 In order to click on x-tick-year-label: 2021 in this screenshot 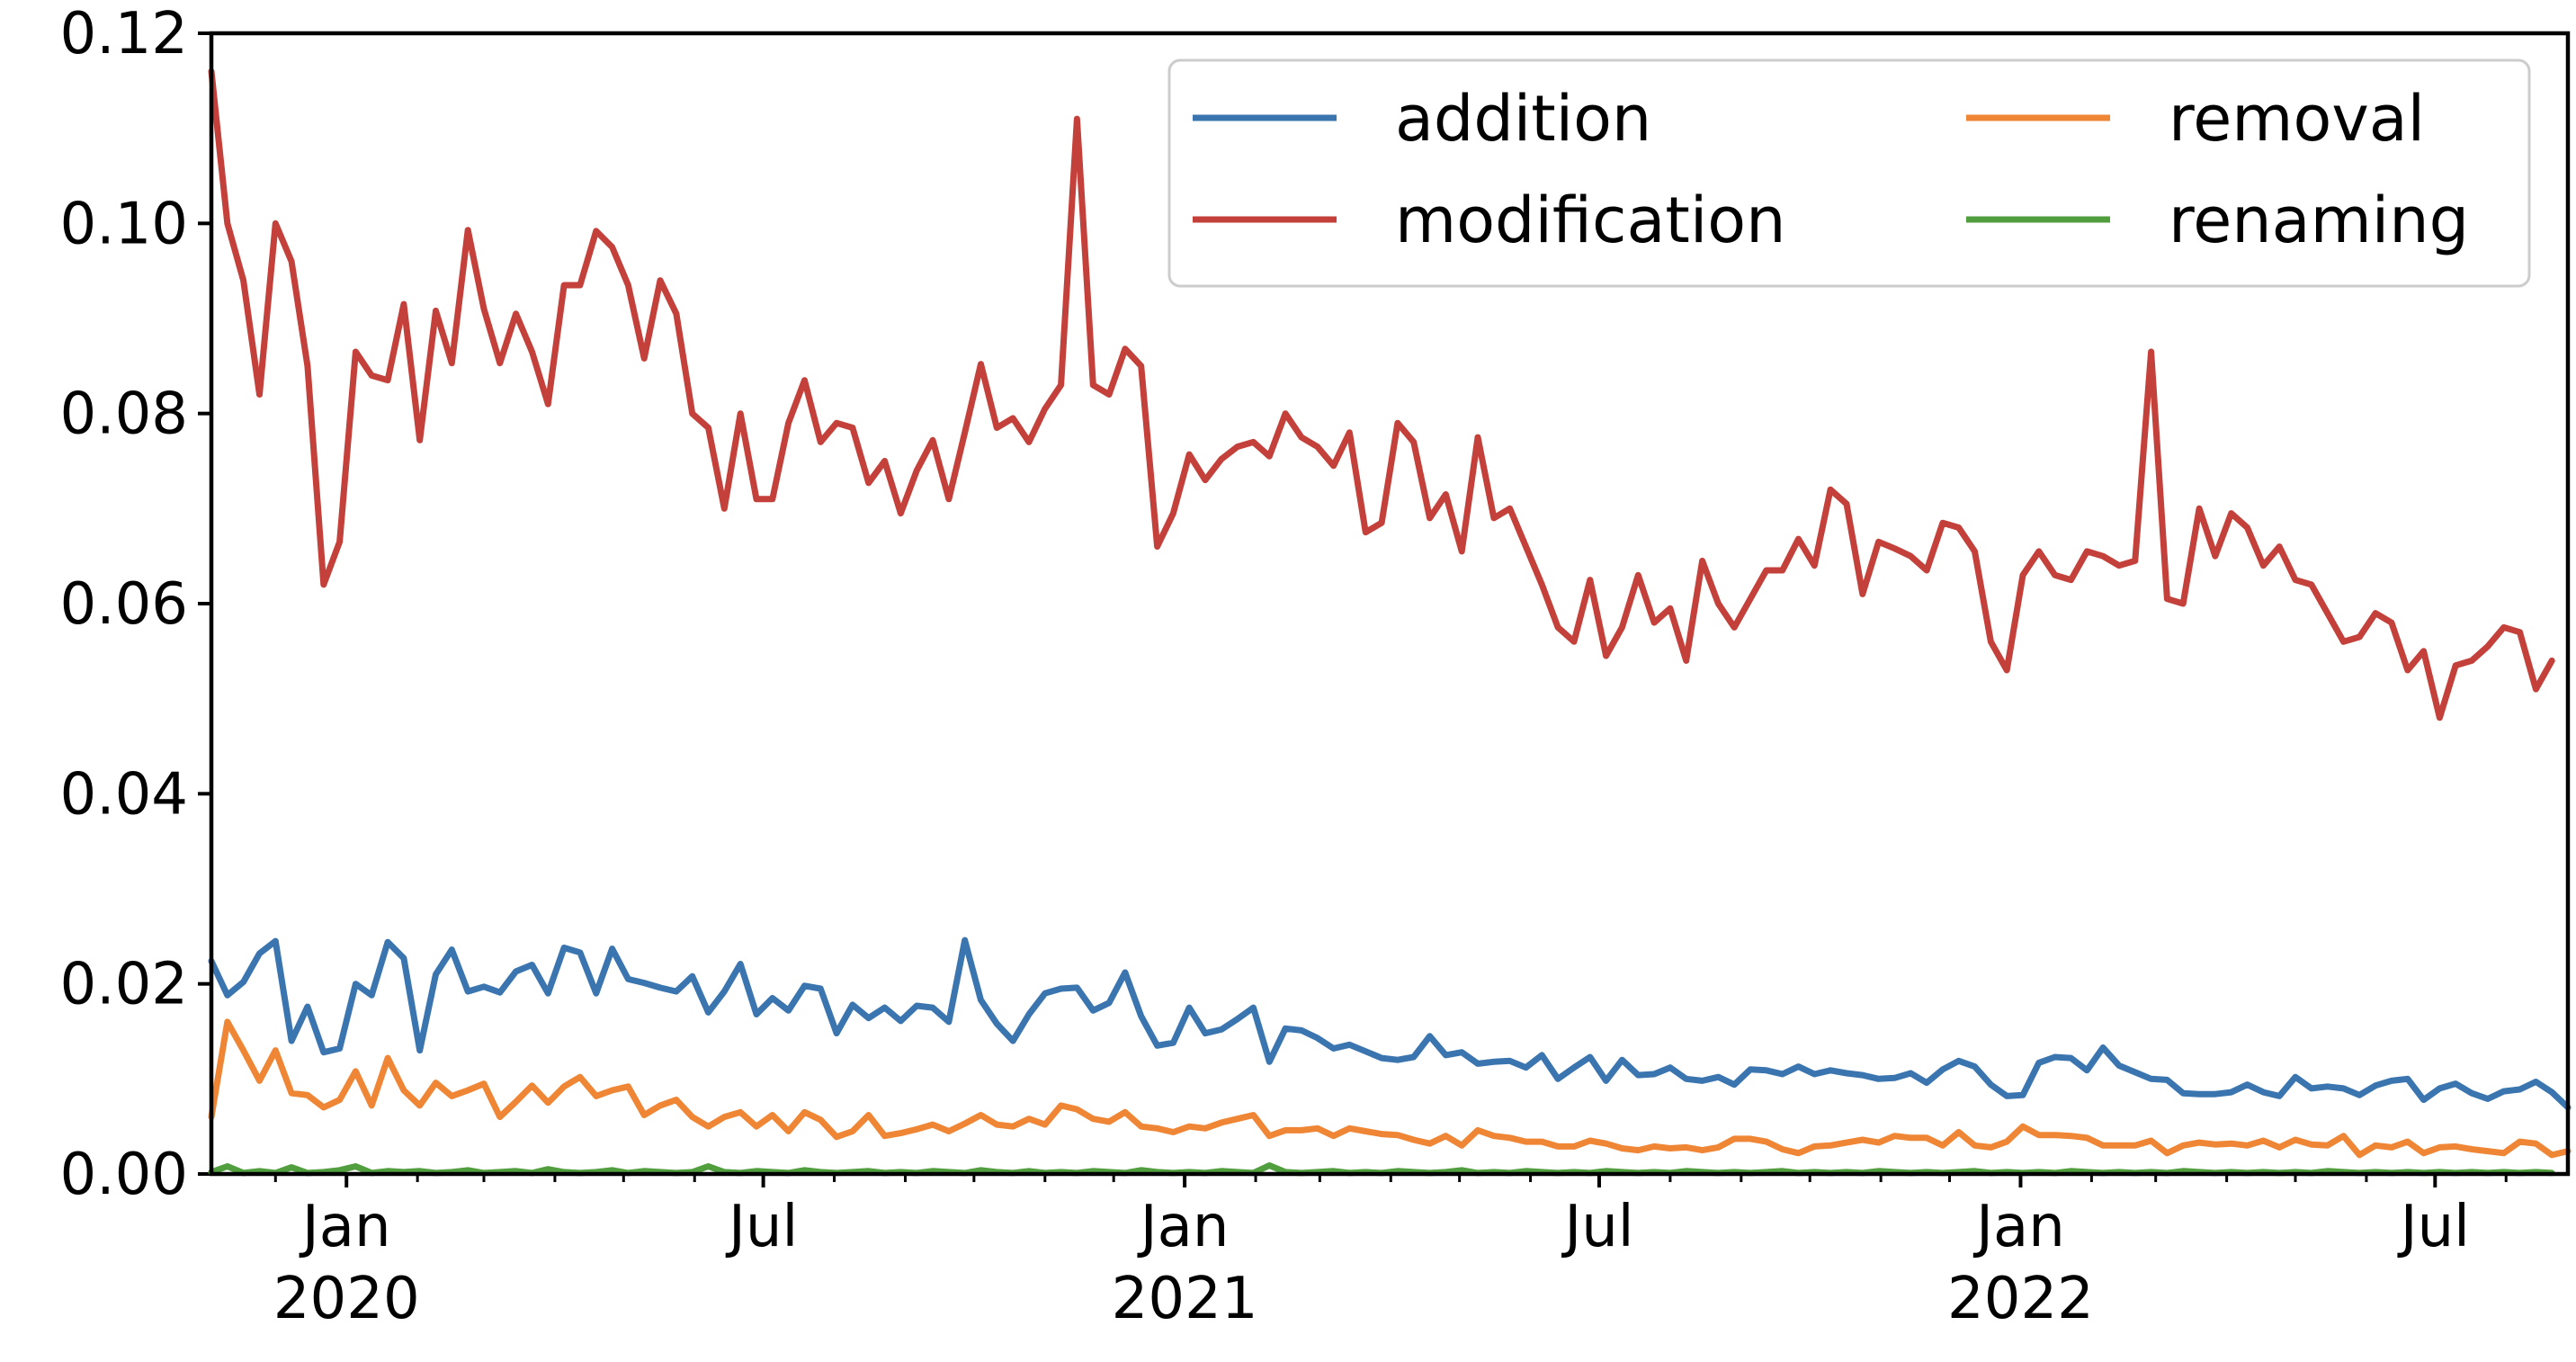, I will do `click(1185, 1299)`.